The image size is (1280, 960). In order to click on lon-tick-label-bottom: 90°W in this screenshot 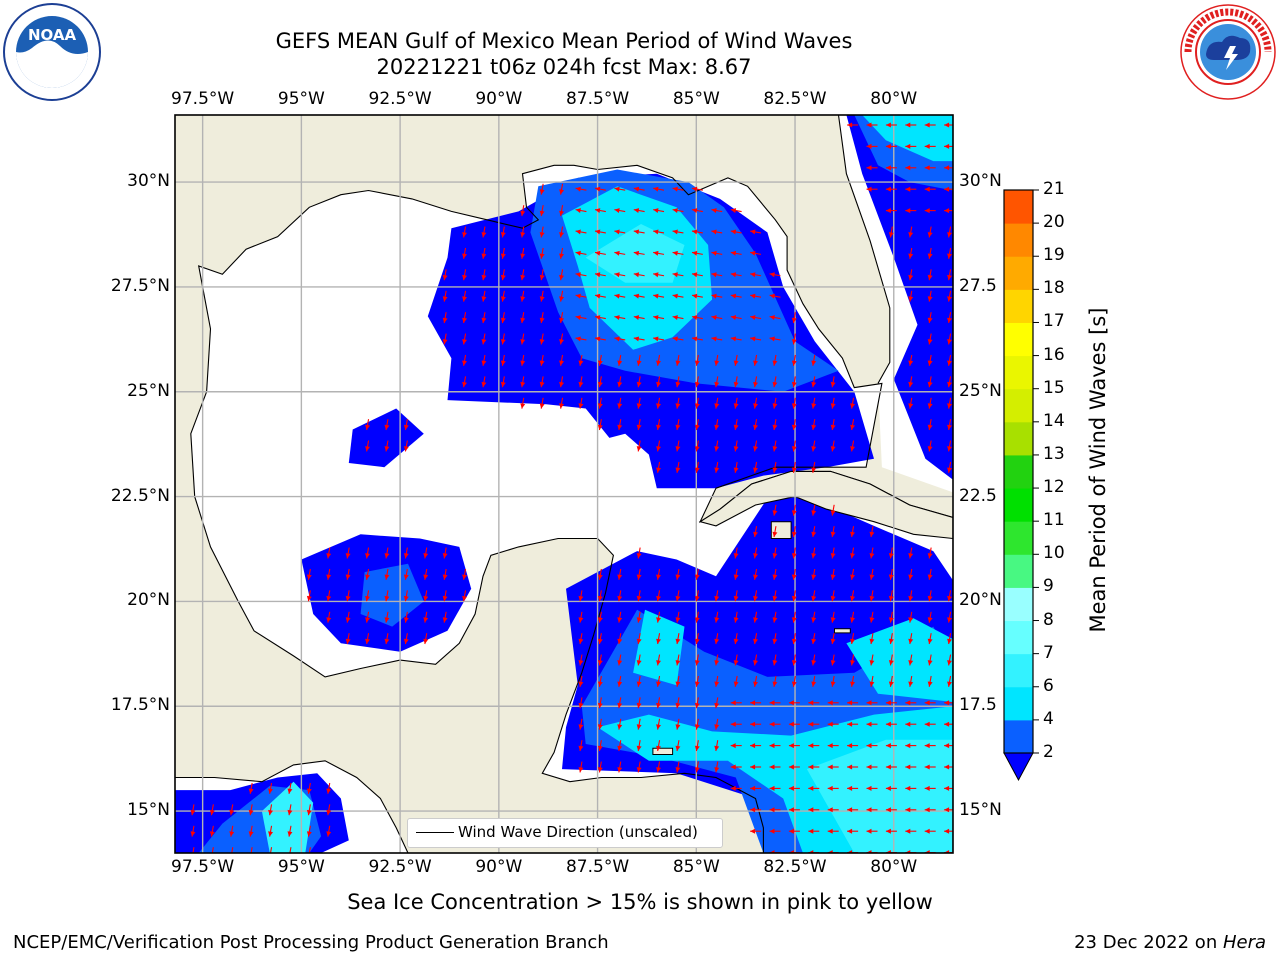, I will do `click(499, 867)`.